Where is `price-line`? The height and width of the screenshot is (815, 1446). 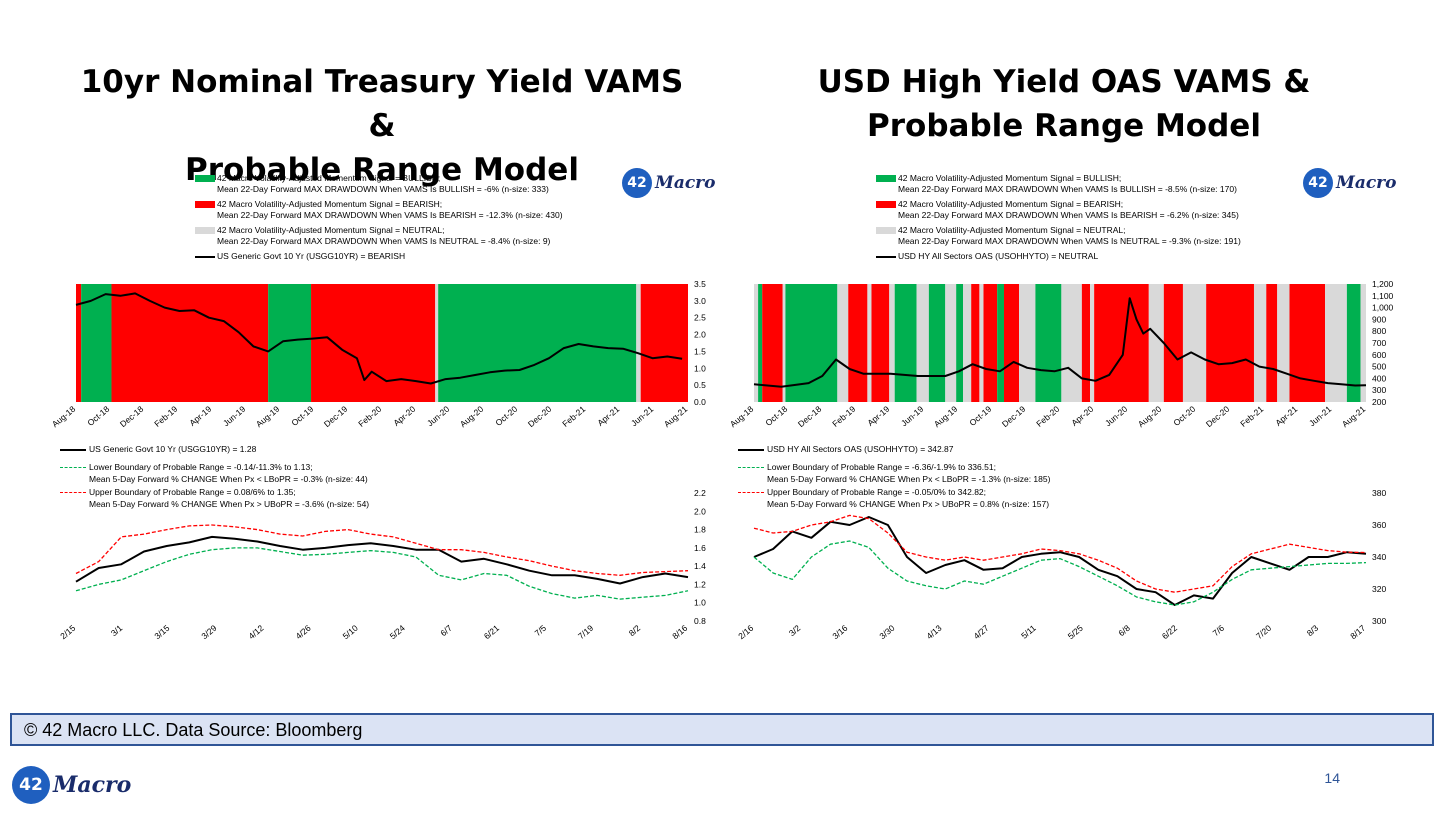 price-line is located at coordinates (382, 560).